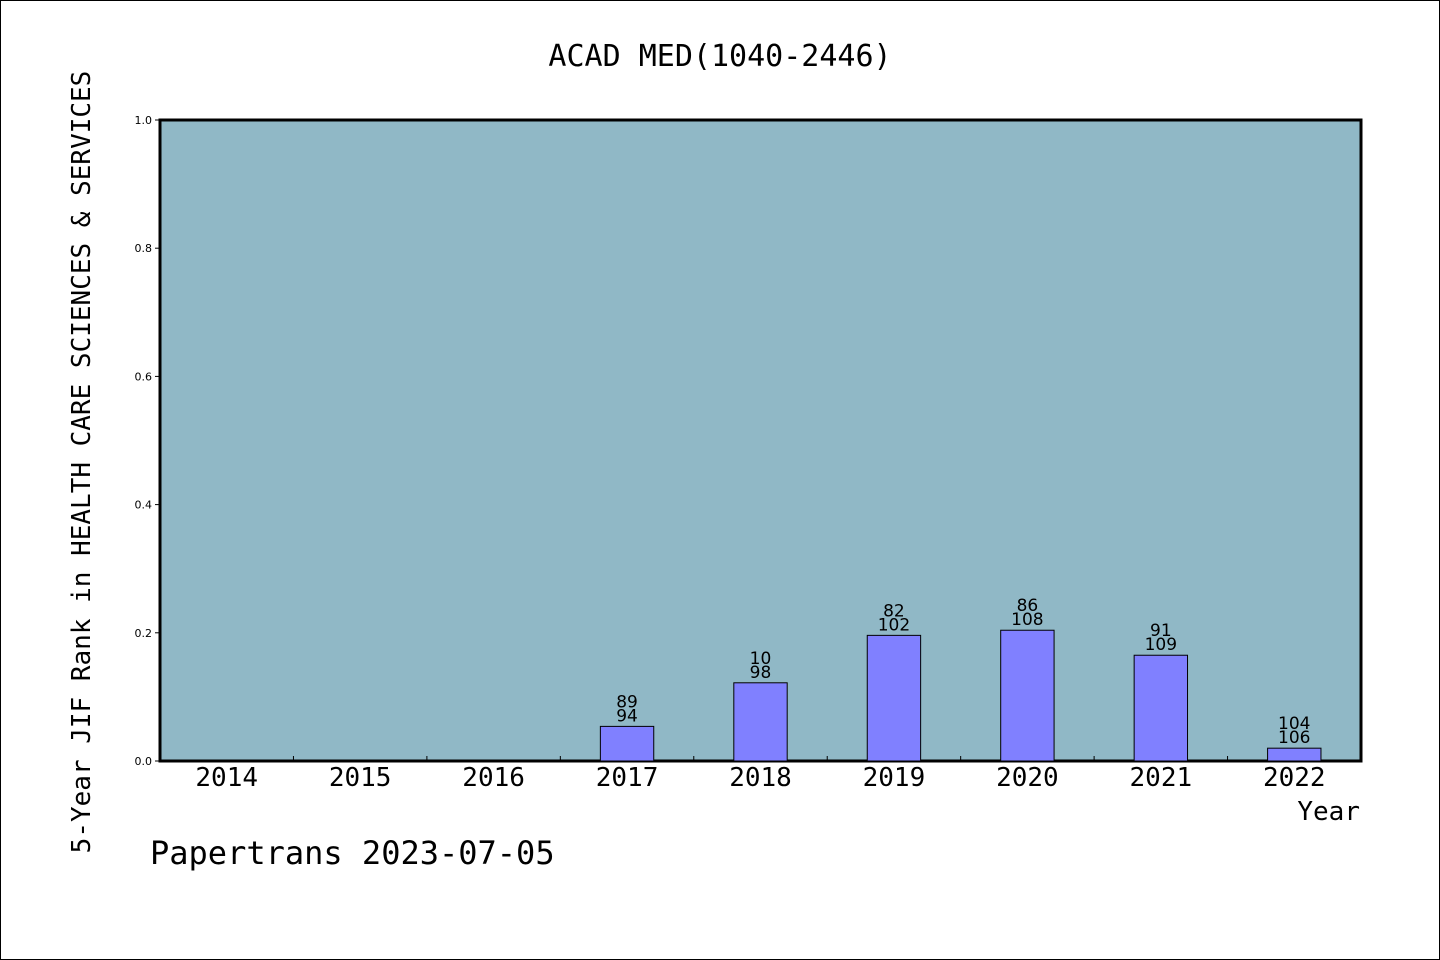 This screenshot has height=960, width=1440. Describe the element at coordinates (1027, 620) in the screenshot. I see `bar-data-label: 108` at that location.